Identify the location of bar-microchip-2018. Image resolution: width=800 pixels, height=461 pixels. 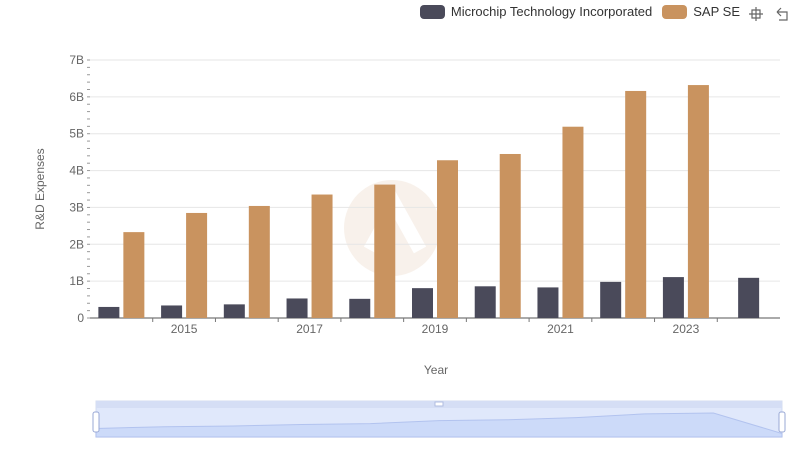
(360, 308).